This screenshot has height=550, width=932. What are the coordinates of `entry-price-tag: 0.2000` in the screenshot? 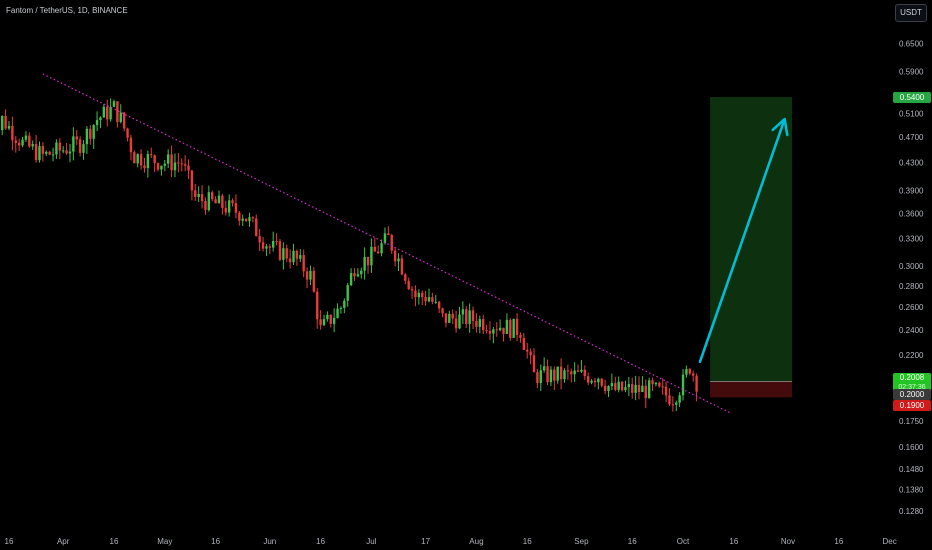 It's located at (912, 394).